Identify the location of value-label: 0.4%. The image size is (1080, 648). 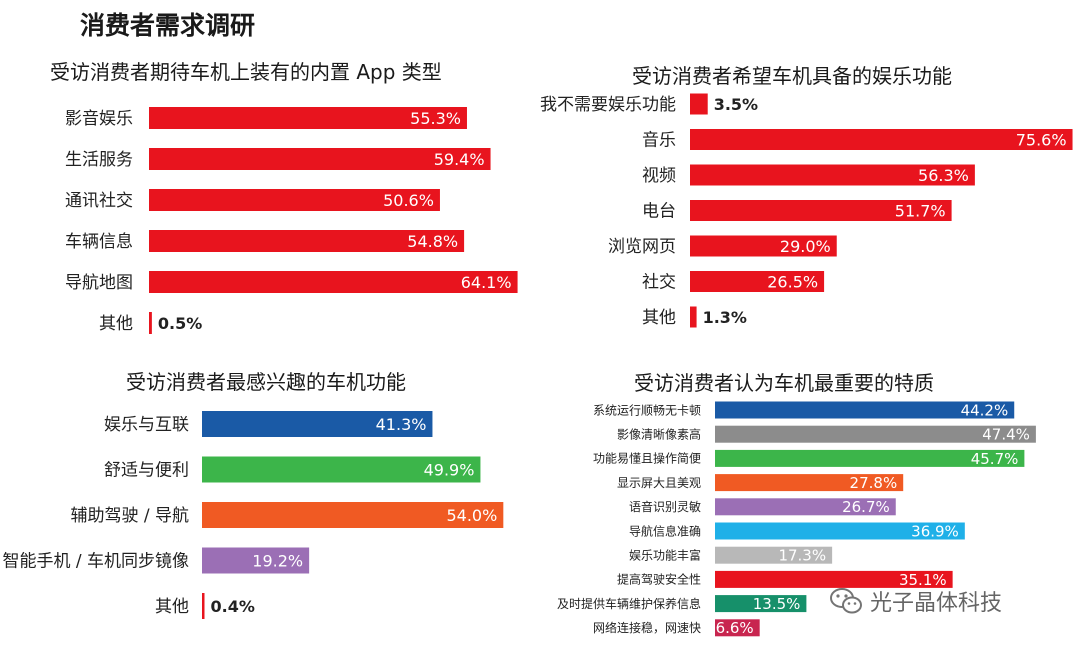
(233, 606).